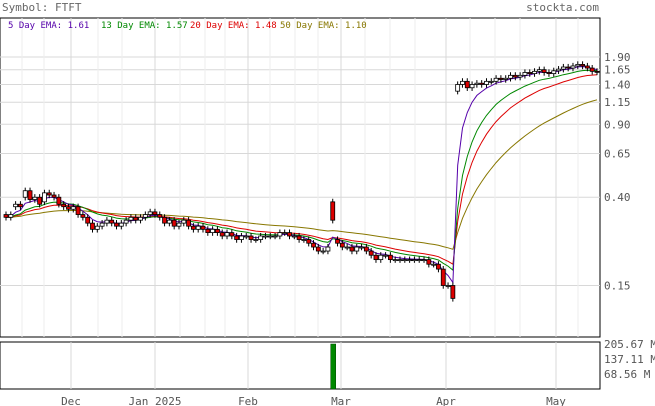  What do you see at coordinates (617, 102) in the screenshot?
I see `price-tick-label: 1.15` at bounding box center [617, 102].